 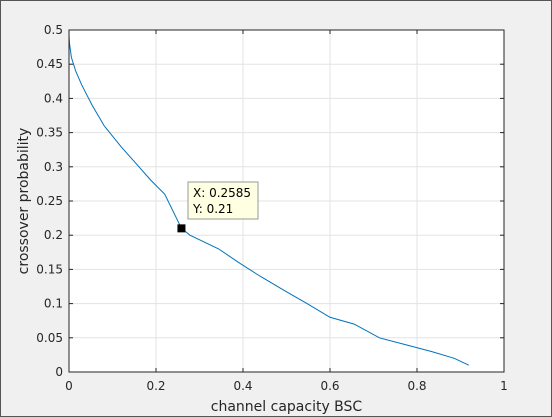 I want to click on datatip-background, so click(x=223, y=200).